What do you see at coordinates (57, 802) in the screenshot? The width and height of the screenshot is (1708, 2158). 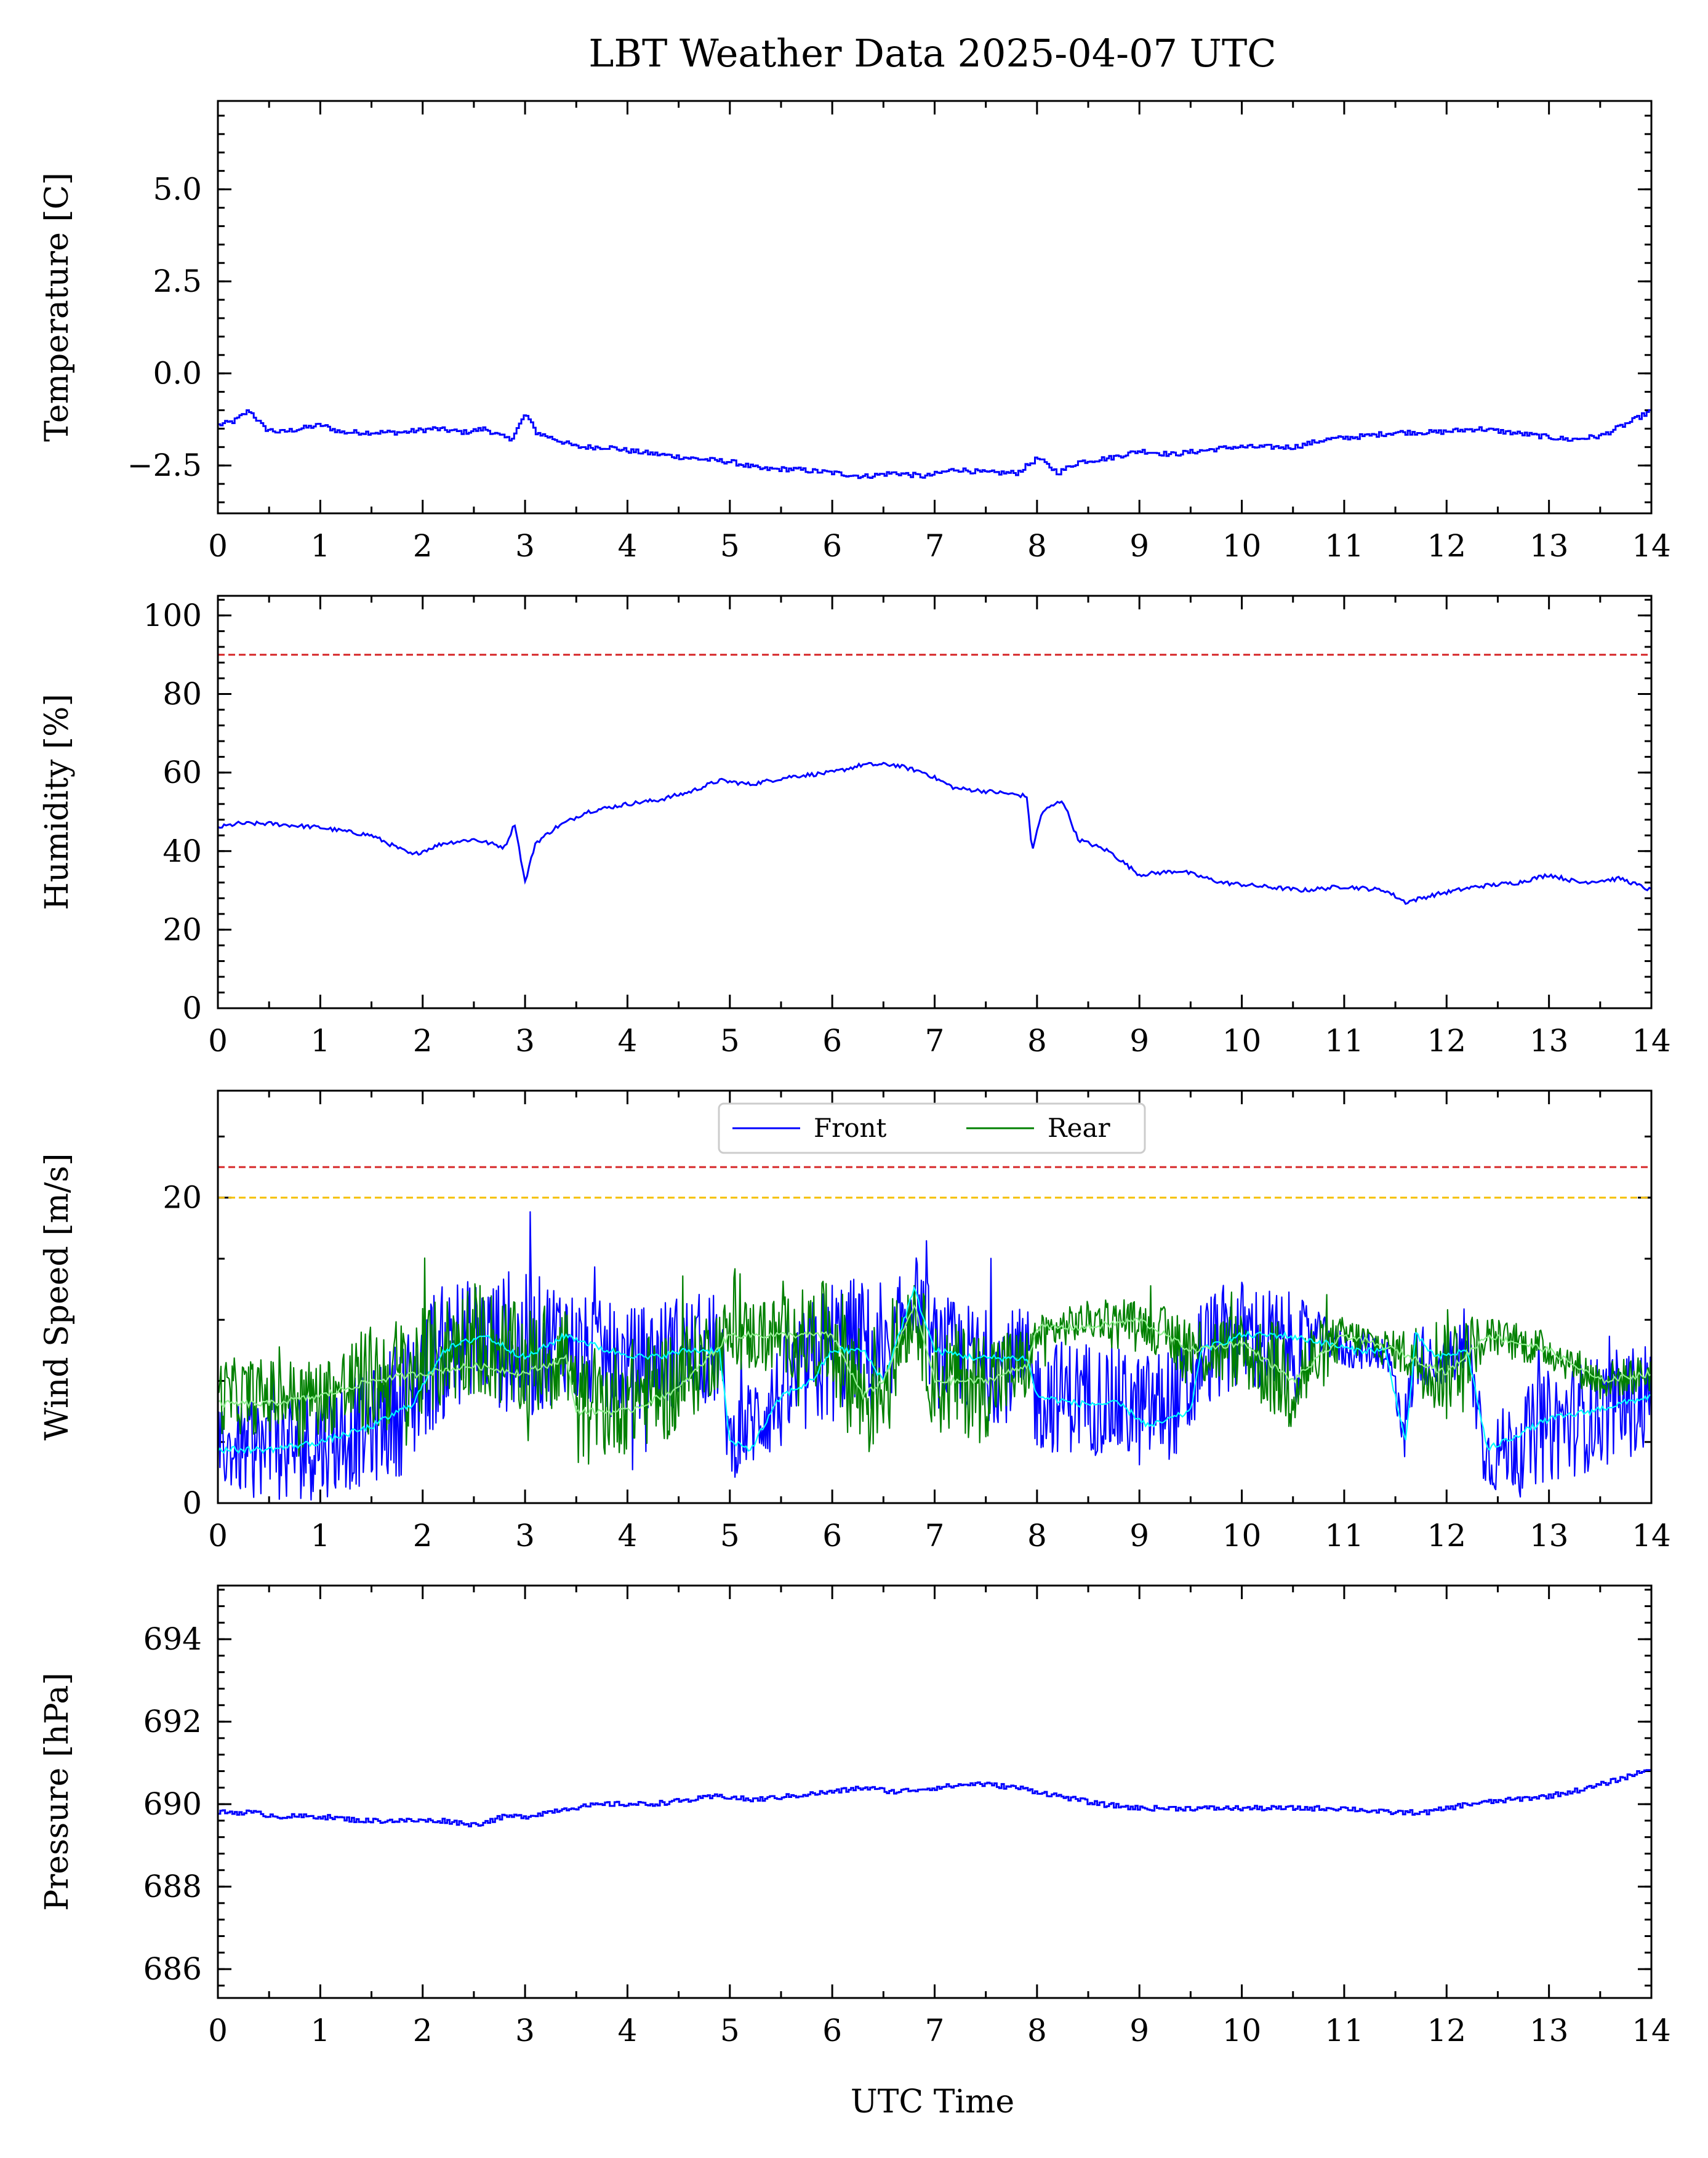 I see `y-axis-title: Humidity [%]` at bounding box center [57, 802].